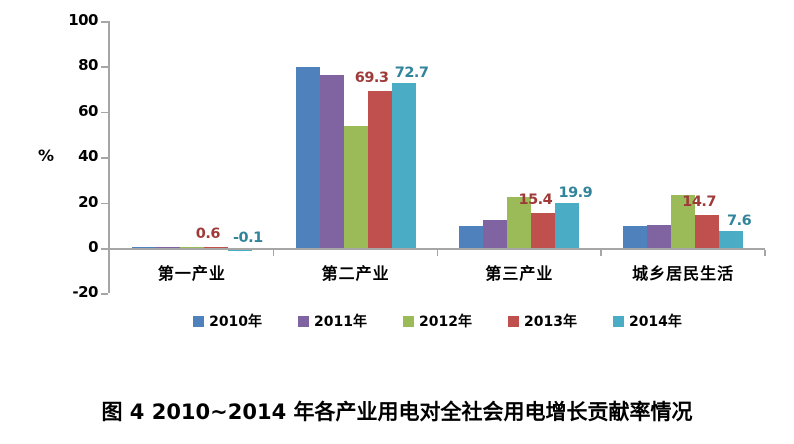 The width and height of the screenshot is (794, 444). What do you see at coordinates (635, 236) in the screenshot?
I see `bar-2010年-城乡居民生活` at bounding box center [635, 236].